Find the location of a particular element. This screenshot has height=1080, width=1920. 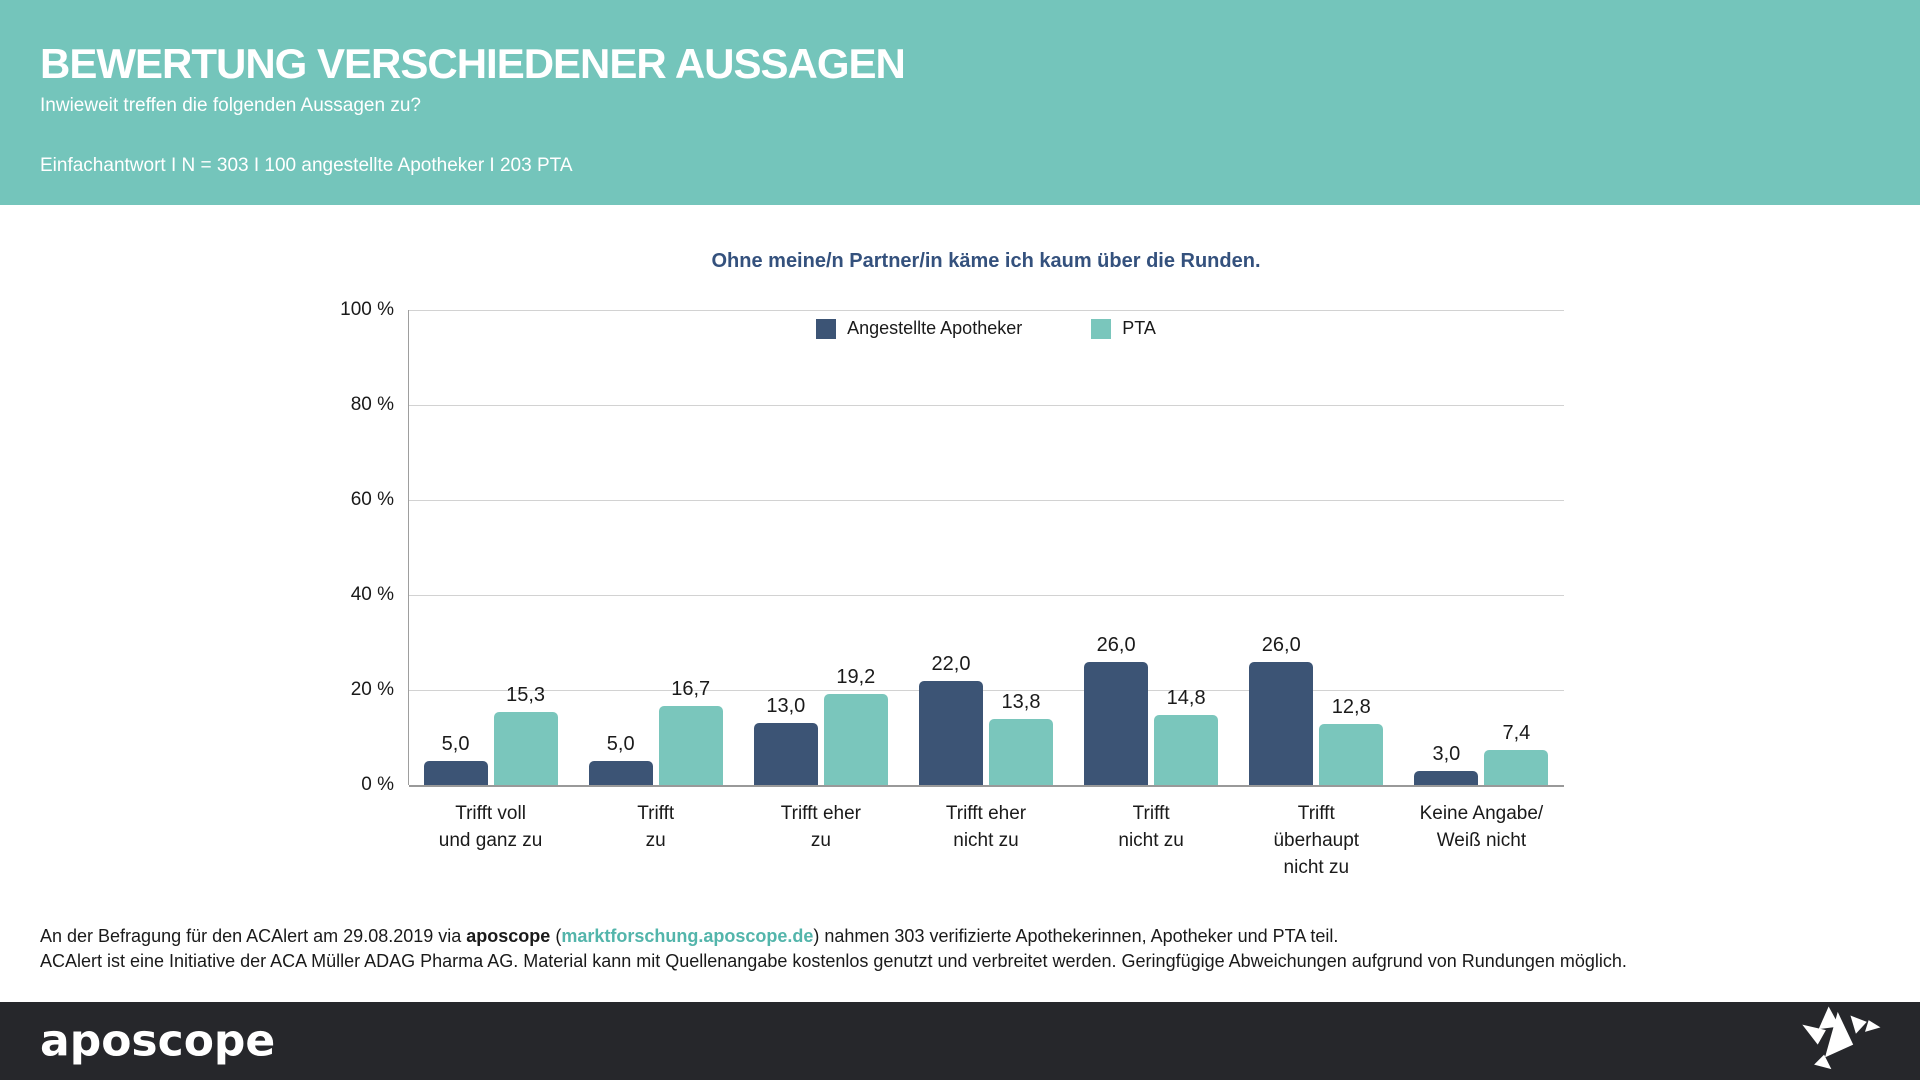

bar-value-label: 22,0 is located at coordinates (951, 663).